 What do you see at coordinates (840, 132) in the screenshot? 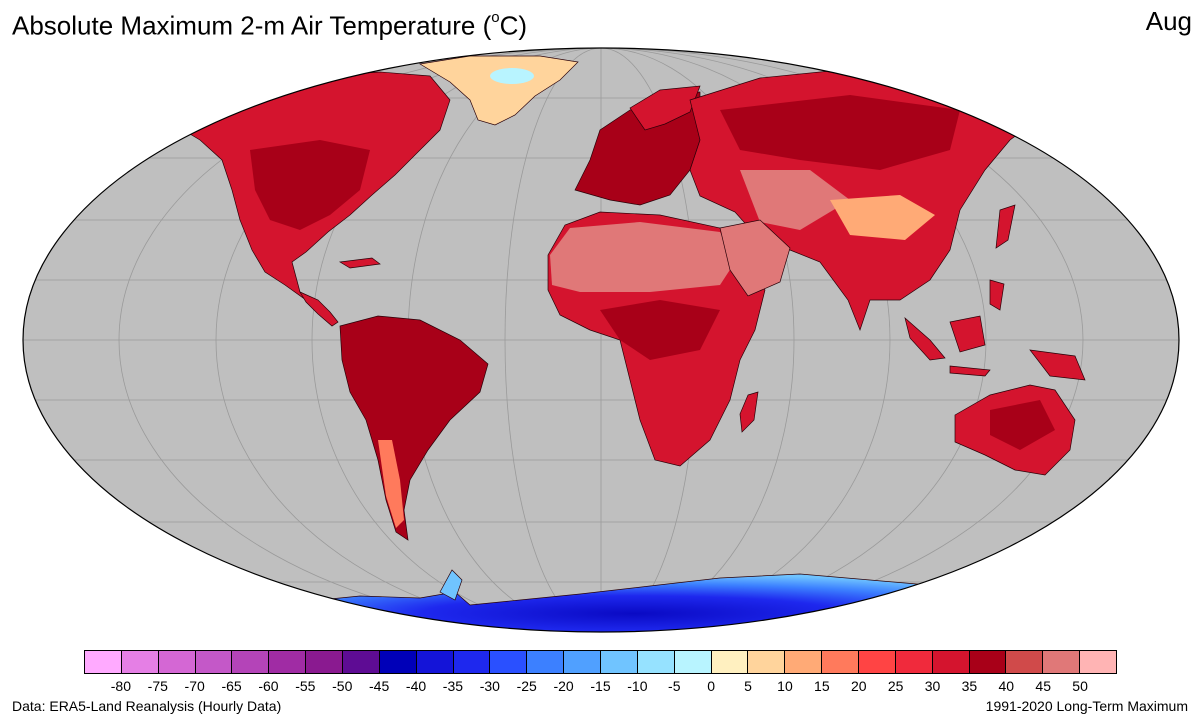
I see `siberia-core` at bounding box center [840, 132].